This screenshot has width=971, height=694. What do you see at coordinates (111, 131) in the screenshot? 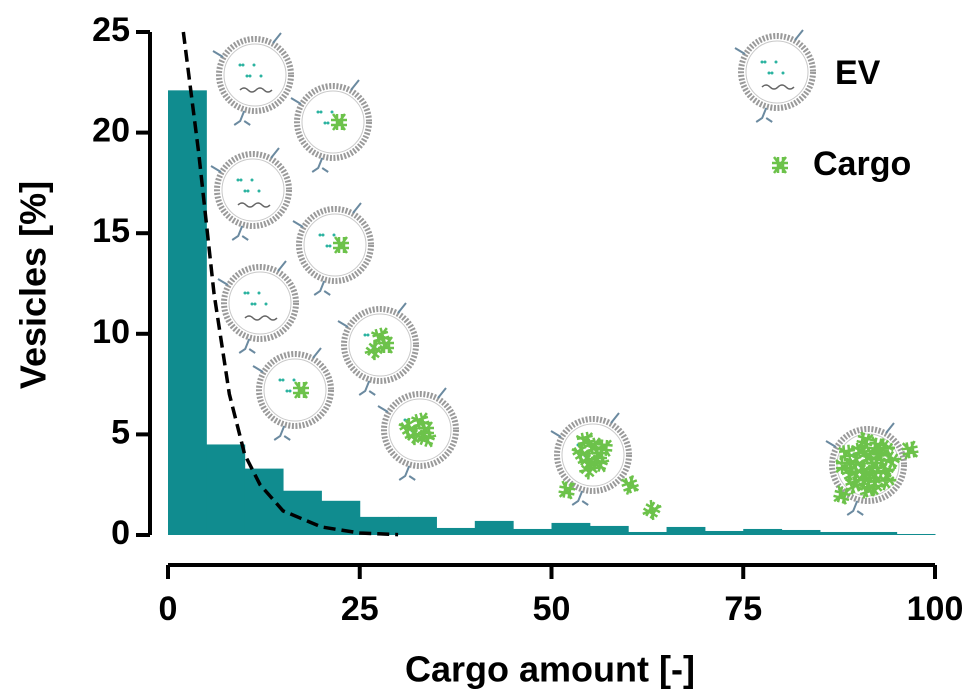
I see `y-tick-label: 20` at bounding box center [111, 131].